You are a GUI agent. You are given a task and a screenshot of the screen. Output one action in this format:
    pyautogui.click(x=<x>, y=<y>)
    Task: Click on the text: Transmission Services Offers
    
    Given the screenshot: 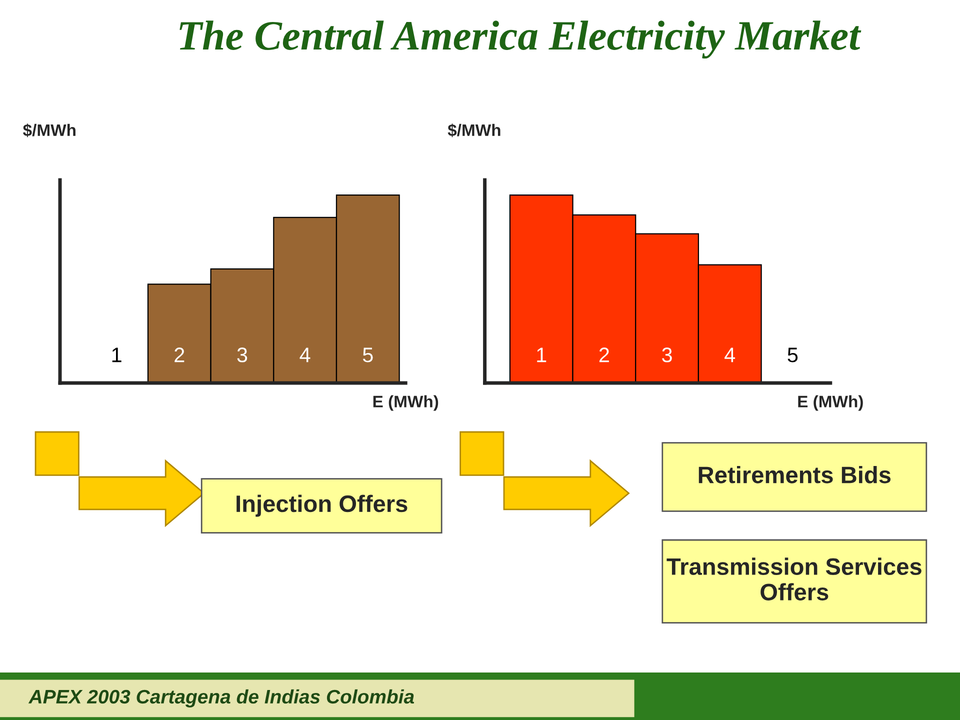 What is the action you would take?
    pyautogui.click(x=794, y=579)
    